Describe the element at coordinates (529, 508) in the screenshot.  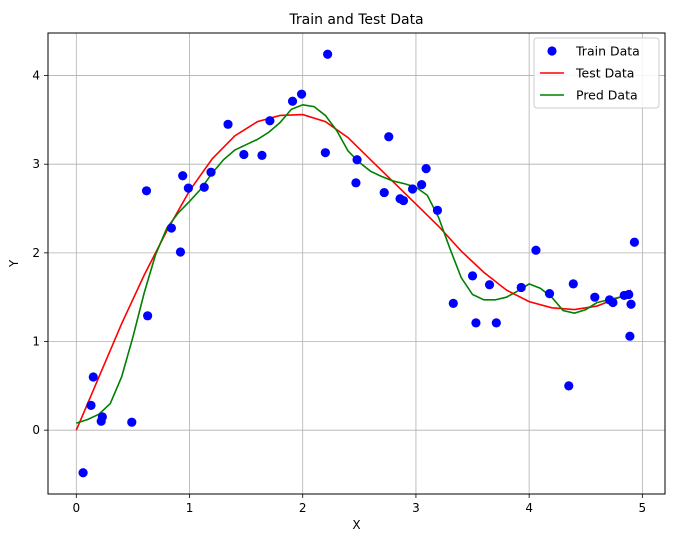
I see `x-tick-label: 4` at that location.